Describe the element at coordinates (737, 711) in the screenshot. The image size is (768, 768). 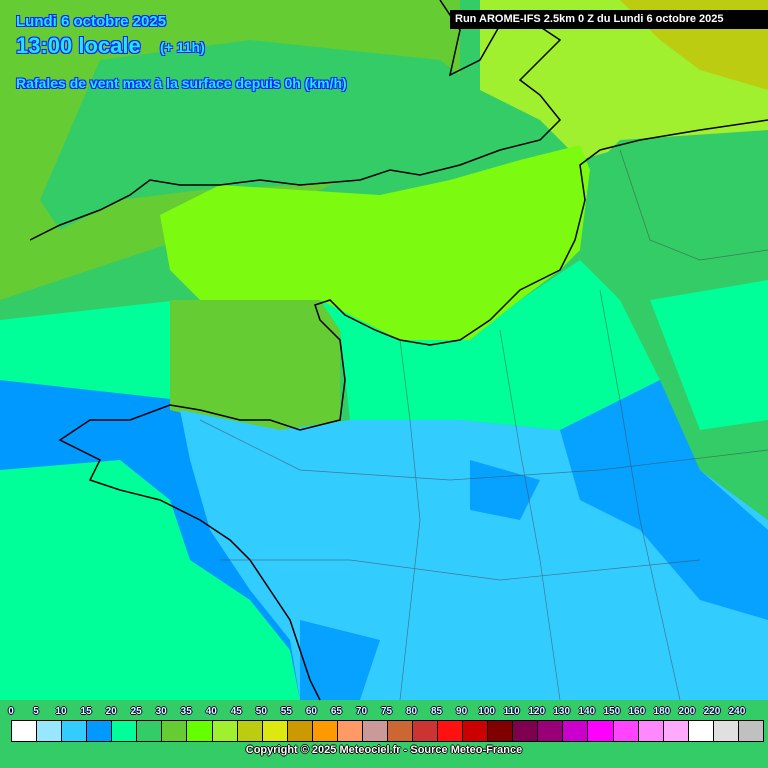
I see `legend-label: 240` at that location.